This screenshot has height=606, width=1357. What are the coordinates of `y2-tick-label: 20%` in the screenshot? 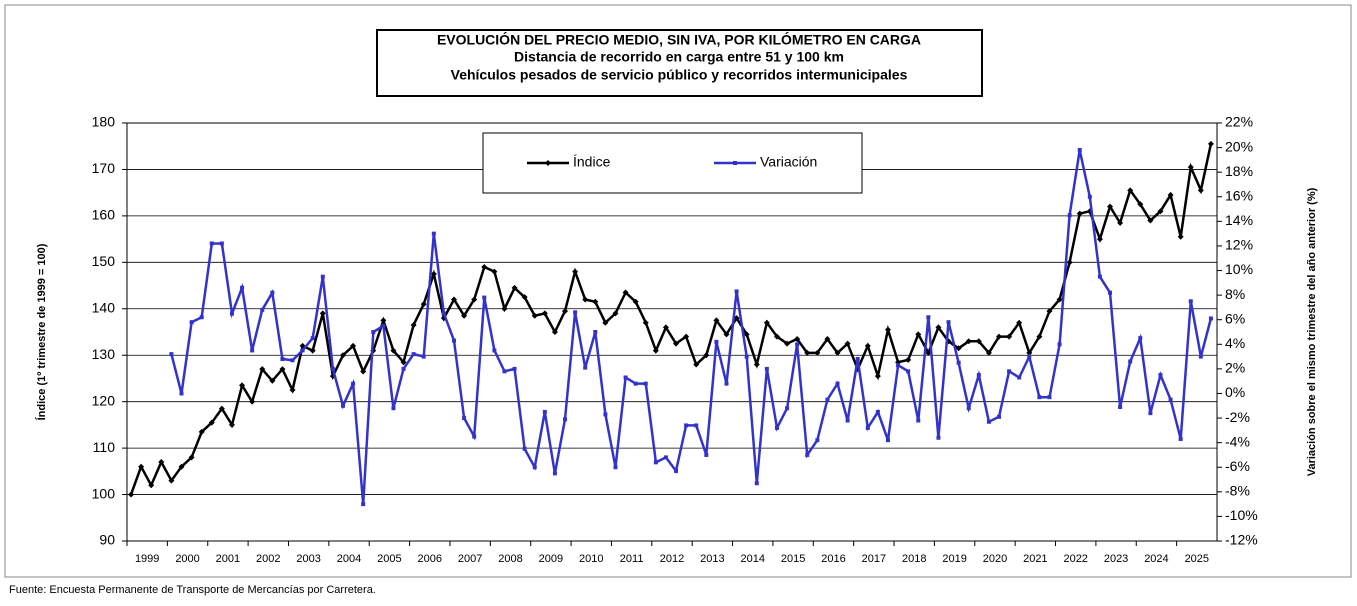 It's located at (1239, 146).